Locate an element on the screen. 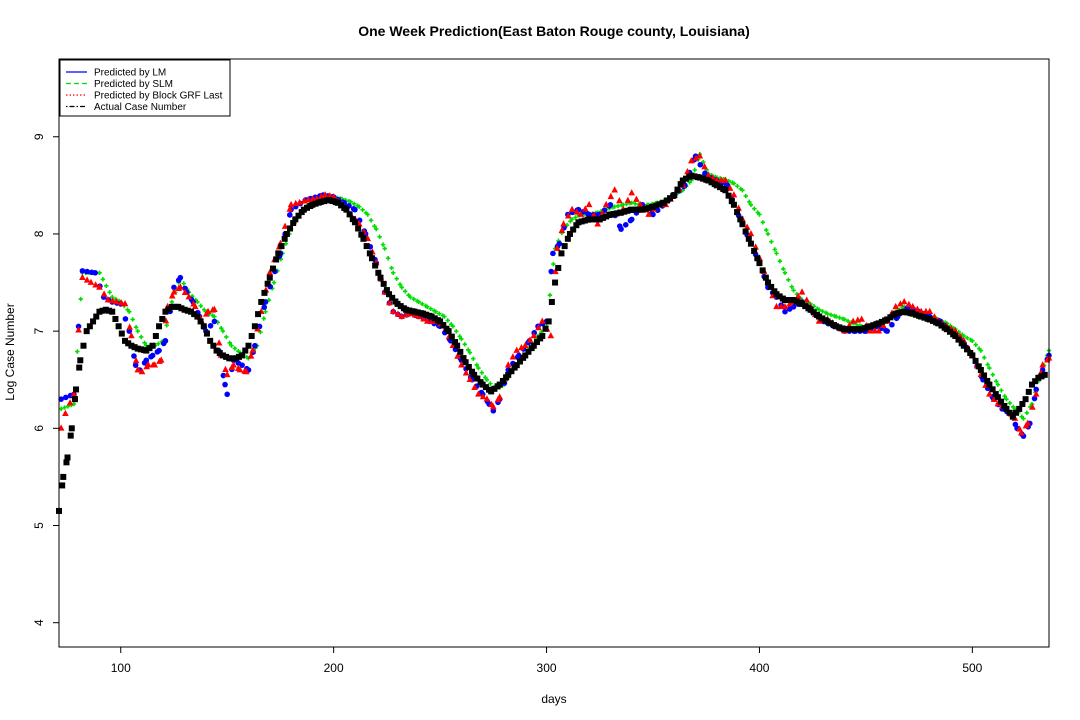 This screenshot has height=720, width=1080. y-tick-label: 9 is located at coordinates (39, 136).